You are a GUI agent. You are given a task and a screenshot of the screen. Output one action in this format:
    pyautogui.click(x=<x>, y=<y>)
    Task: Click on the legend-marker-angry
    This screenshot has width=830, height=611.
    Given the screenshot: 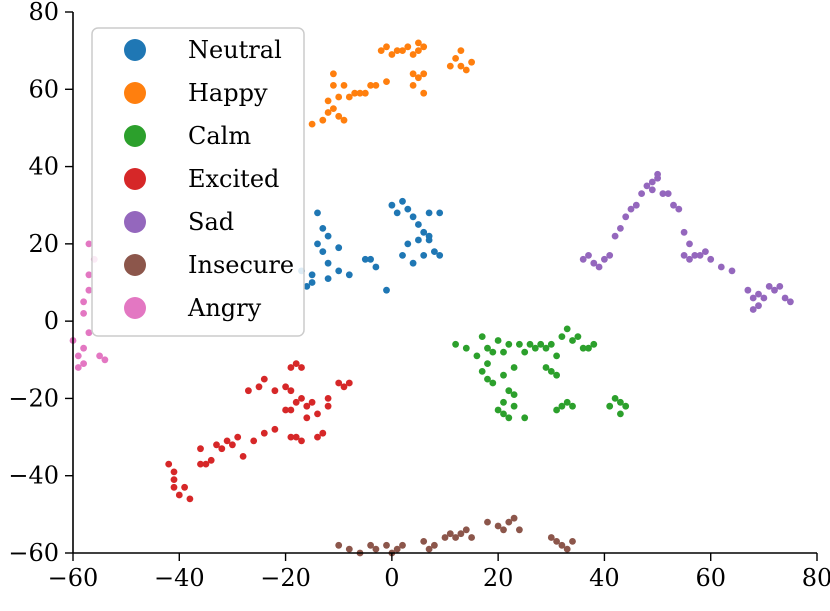 What is the action you would take?
    pyautogui.click(x=135, y=308)
    